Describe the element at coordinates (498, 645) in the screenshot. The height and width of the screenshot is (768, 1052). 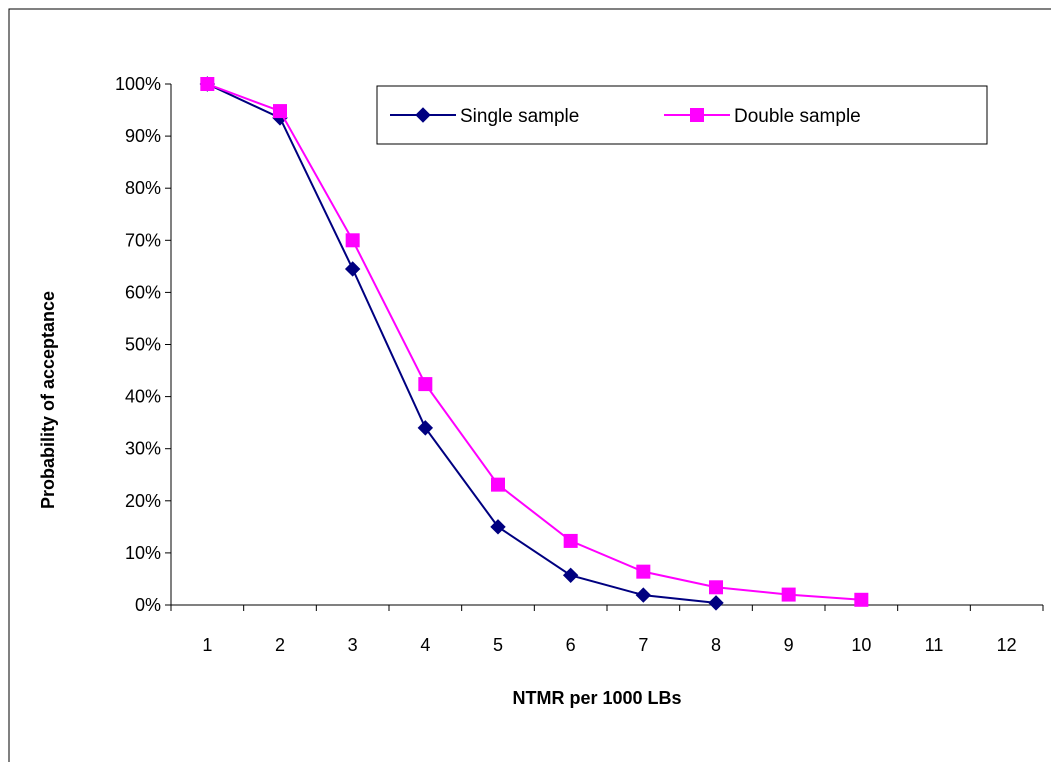
I see `x-tick-label: 5` at that location.